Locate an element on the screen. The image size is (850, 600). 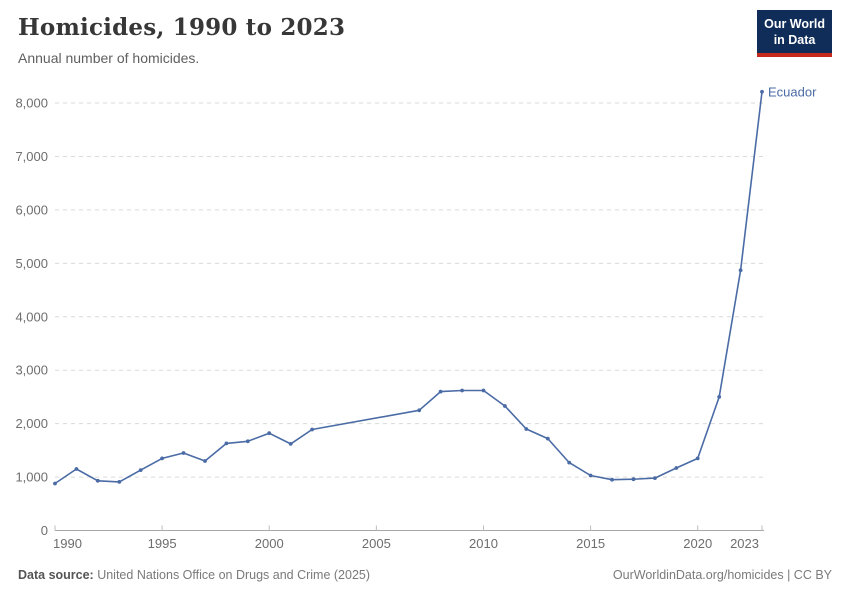
data-point-2019 is located at coordinates (676, 468).